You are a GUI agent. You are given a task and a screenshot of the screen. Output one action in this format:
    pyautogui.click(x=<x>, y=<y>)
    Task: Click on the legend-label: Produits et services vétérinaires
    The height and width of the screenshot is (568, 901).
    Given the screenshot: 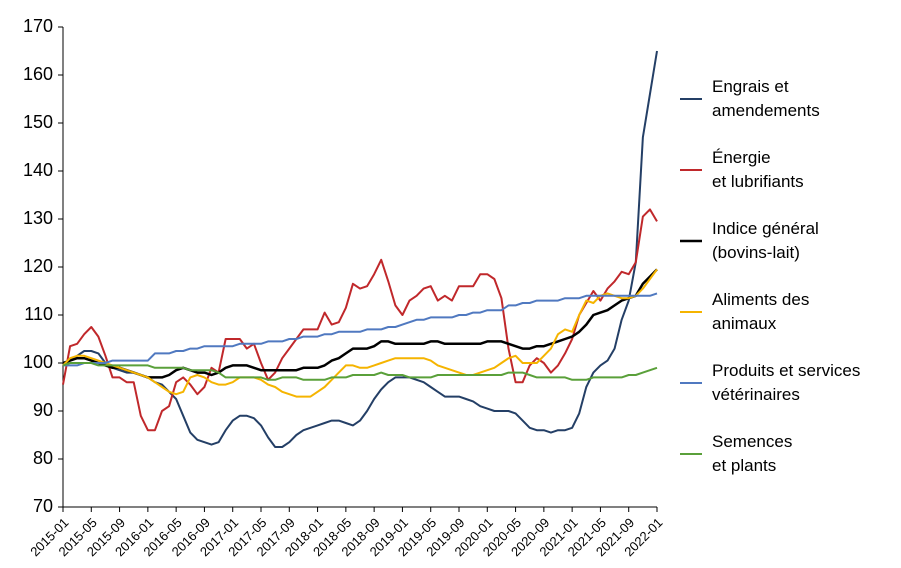 What is the action you would take?
    pyautogui.click(x=786, y=382)
    